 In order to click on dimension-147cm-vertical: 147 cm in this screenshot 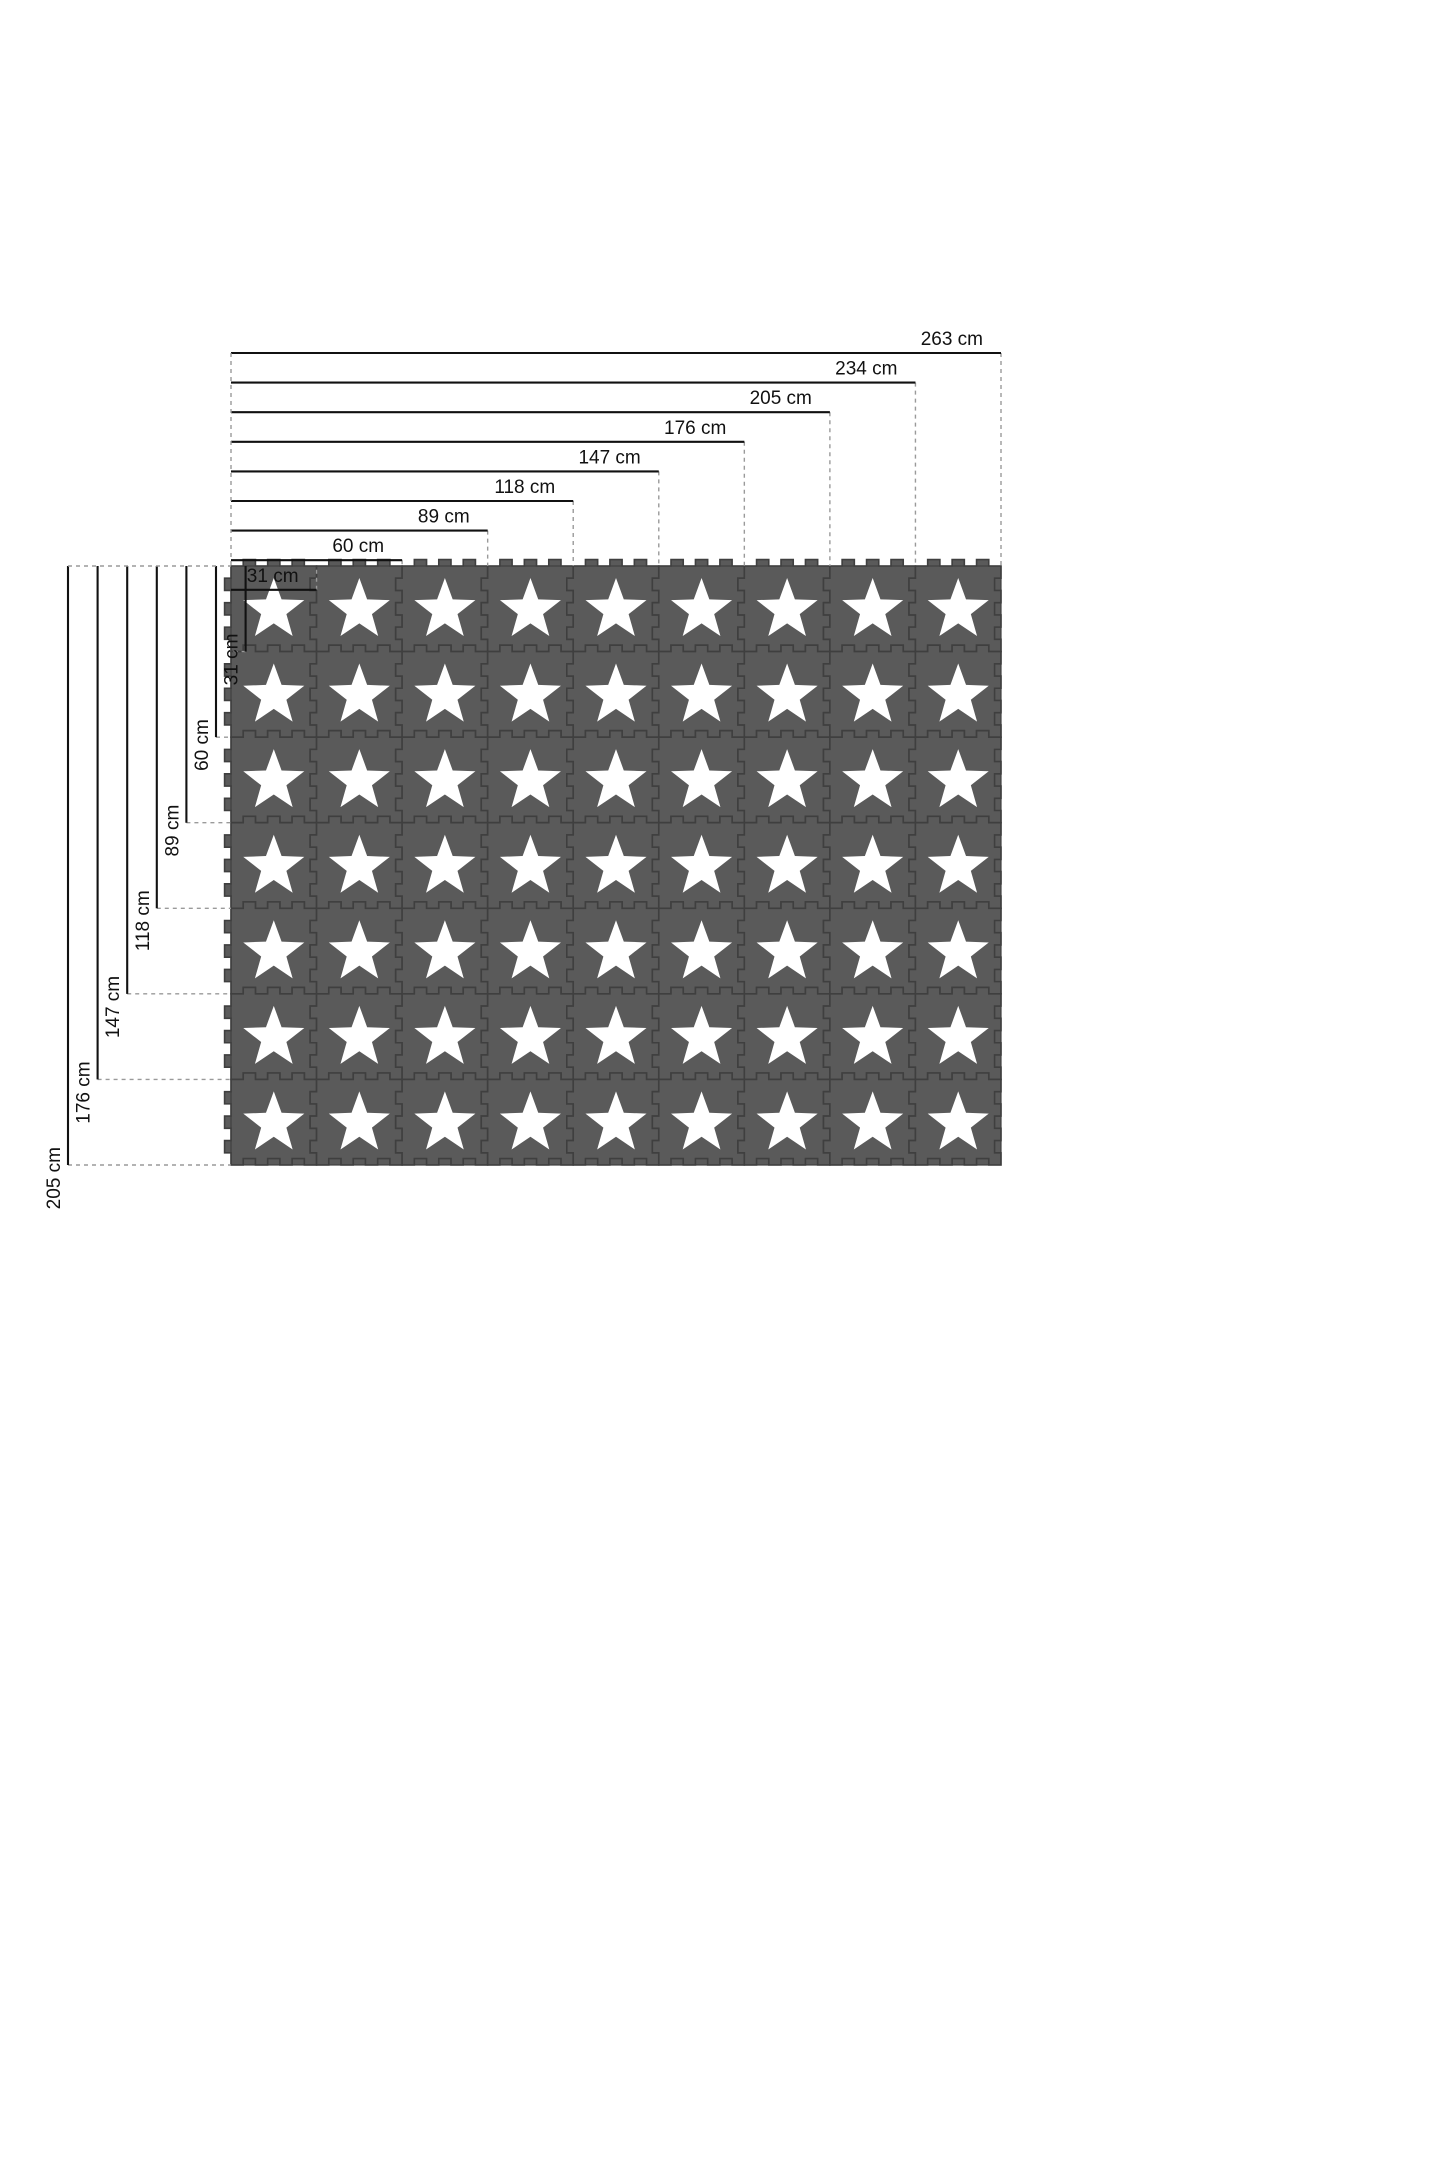, I will do `click(167, 802)`.